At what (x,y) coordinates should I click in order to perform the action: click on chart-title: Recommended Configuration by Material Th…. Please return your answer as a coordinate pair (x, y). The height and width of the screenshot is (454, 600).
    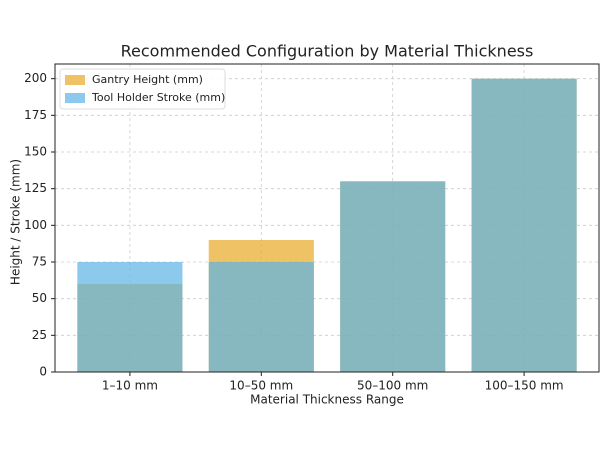
    Looking at the image, I should click on (327, 51).